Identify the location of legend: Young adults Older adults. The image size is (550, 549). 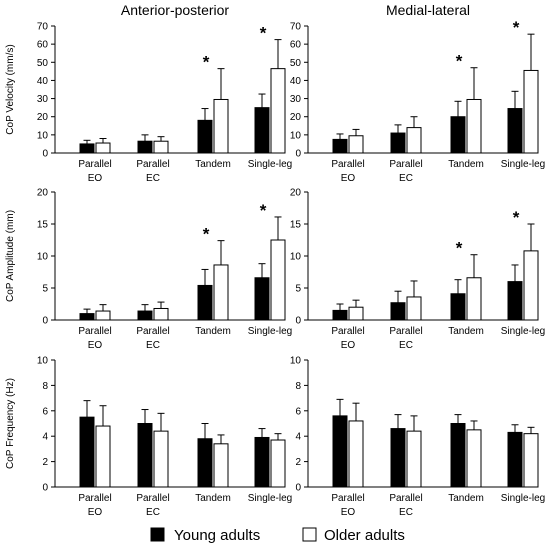
(277, 535).